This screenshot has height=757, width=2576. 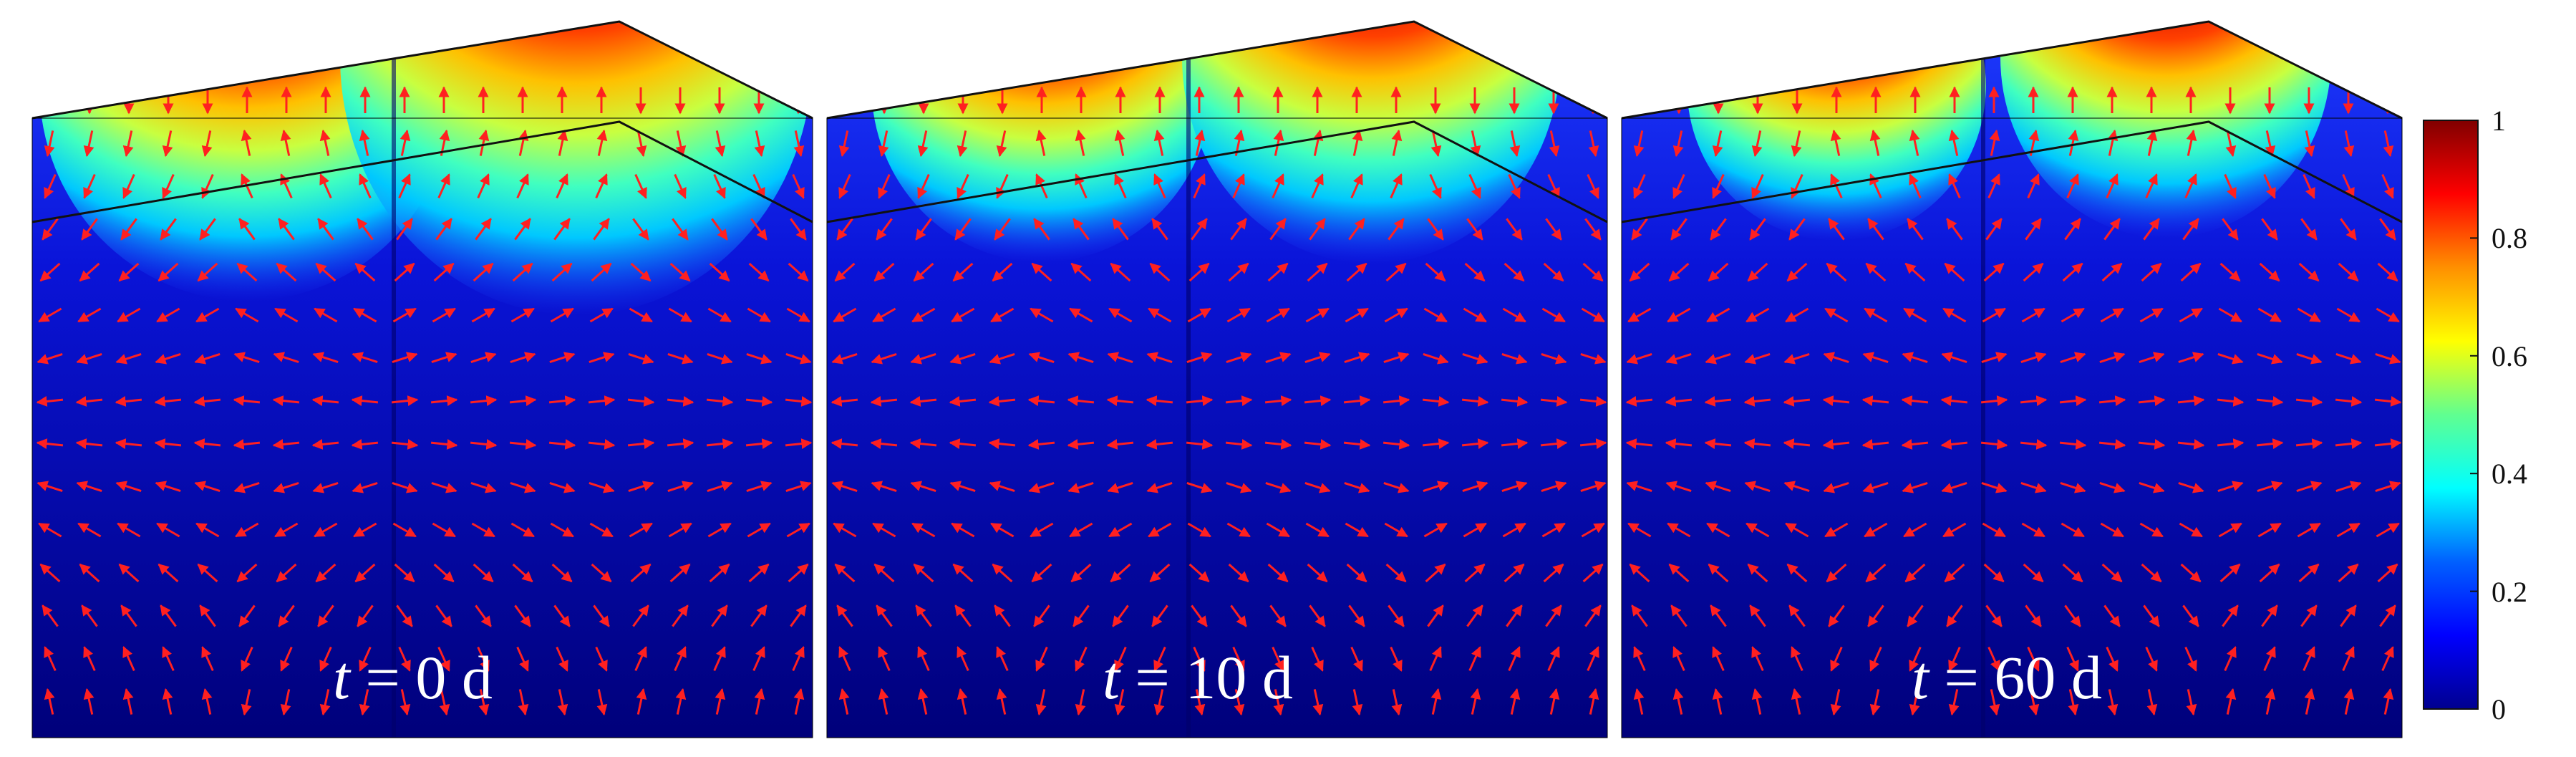 What do you see at coordinates (2509, 592) in the screenshot?
I see `colorbar-tick-label-0-2: 0.2` at bounding box center [2509, 592].